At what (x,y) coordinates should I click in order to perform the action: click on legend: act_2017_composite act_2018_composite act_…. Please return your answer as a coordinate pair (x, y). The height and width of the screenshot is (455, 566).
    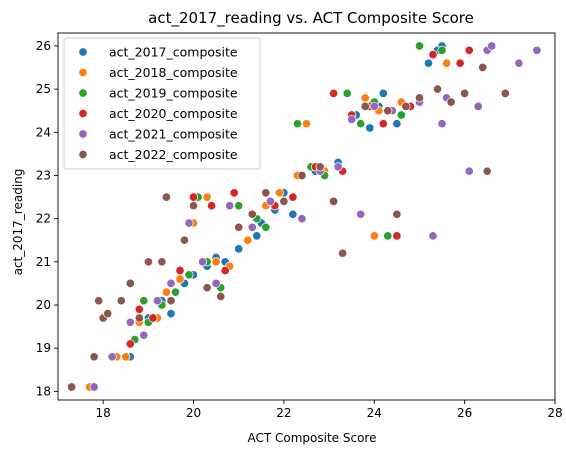
    Looking at the image, I should click on (162, 103).